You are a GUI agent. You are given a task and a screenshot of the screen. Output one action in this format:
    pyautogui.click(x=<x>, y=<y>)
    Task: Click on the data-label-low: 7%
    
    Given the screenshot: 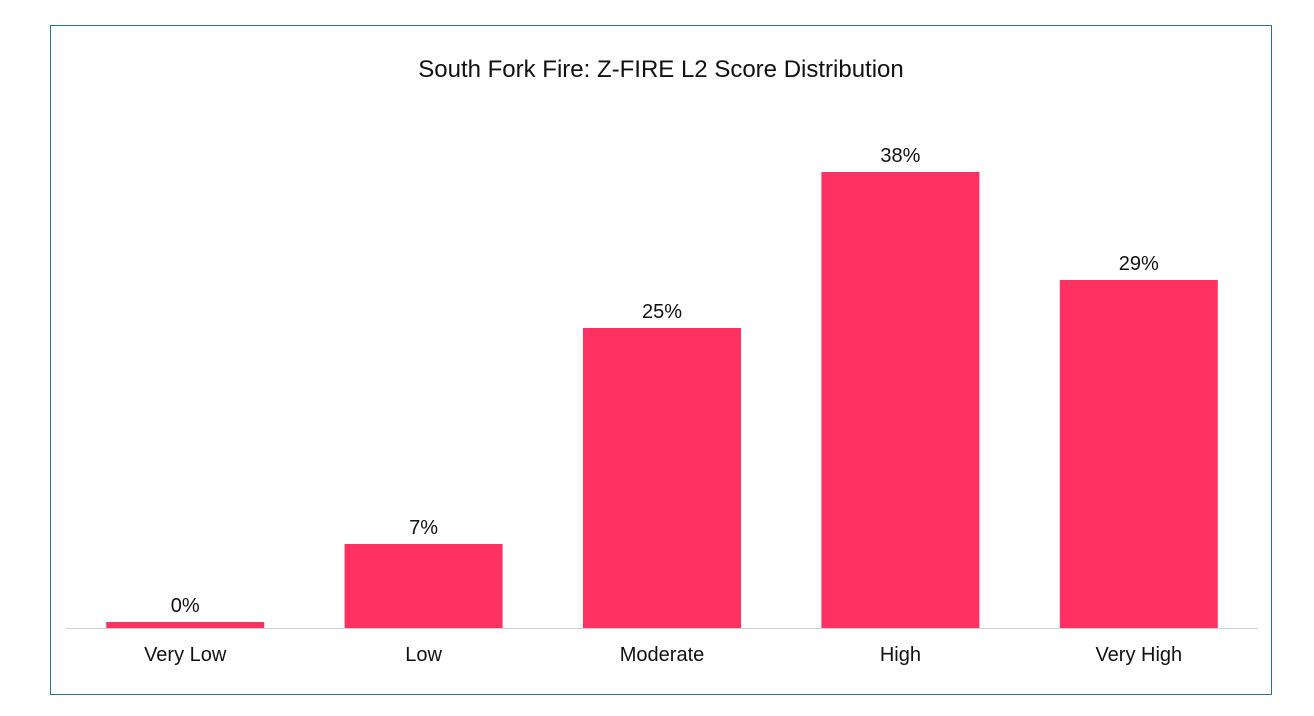 What is the action you would take?
    pyautogui.click(x=423, y=528)
    